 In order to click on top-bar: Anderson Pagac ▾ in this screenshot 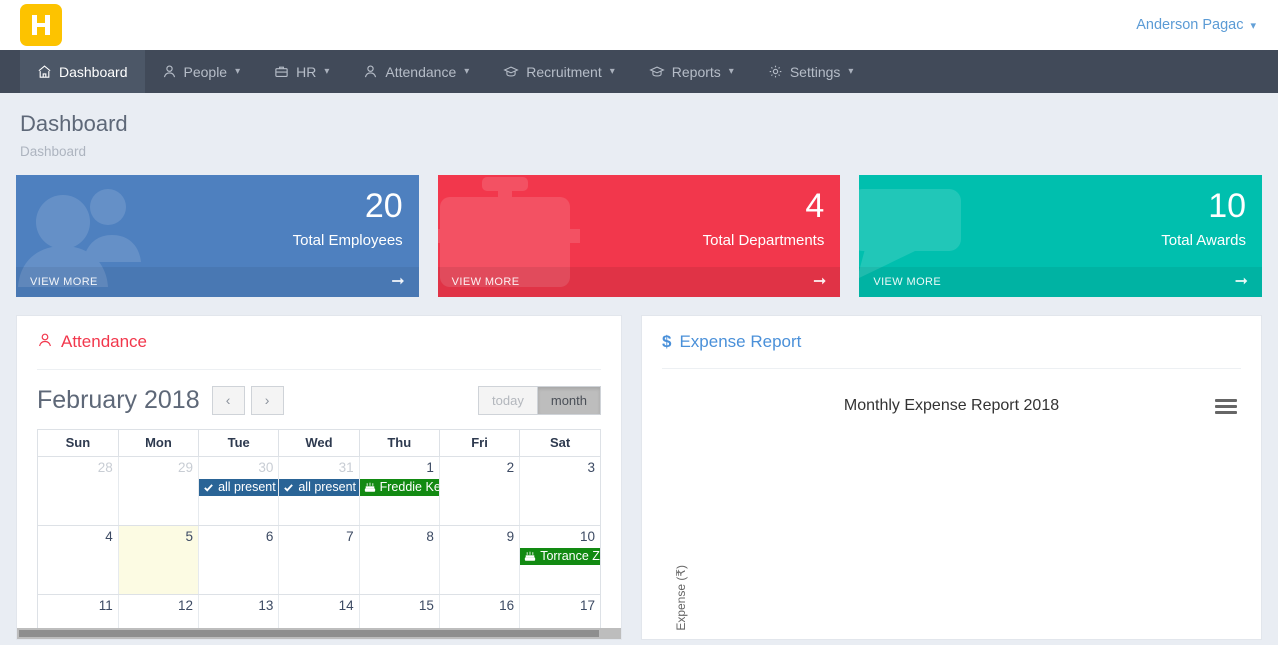, I will do `click(639, 25)`.